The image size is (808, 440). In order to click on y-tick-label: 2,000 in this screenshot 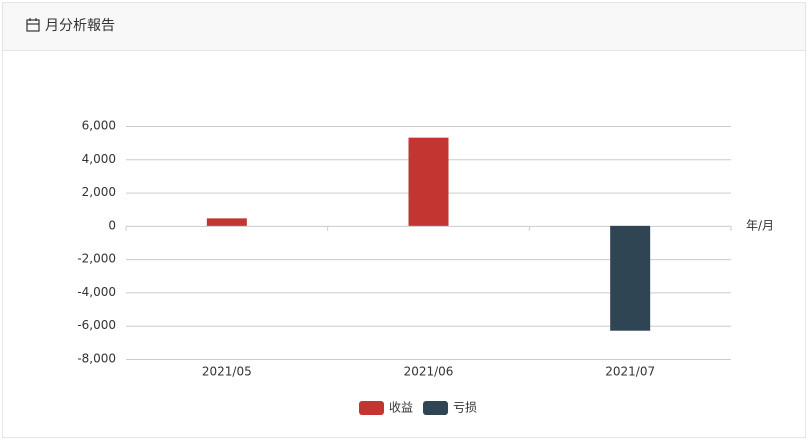, I will do `click(99, 192)`.